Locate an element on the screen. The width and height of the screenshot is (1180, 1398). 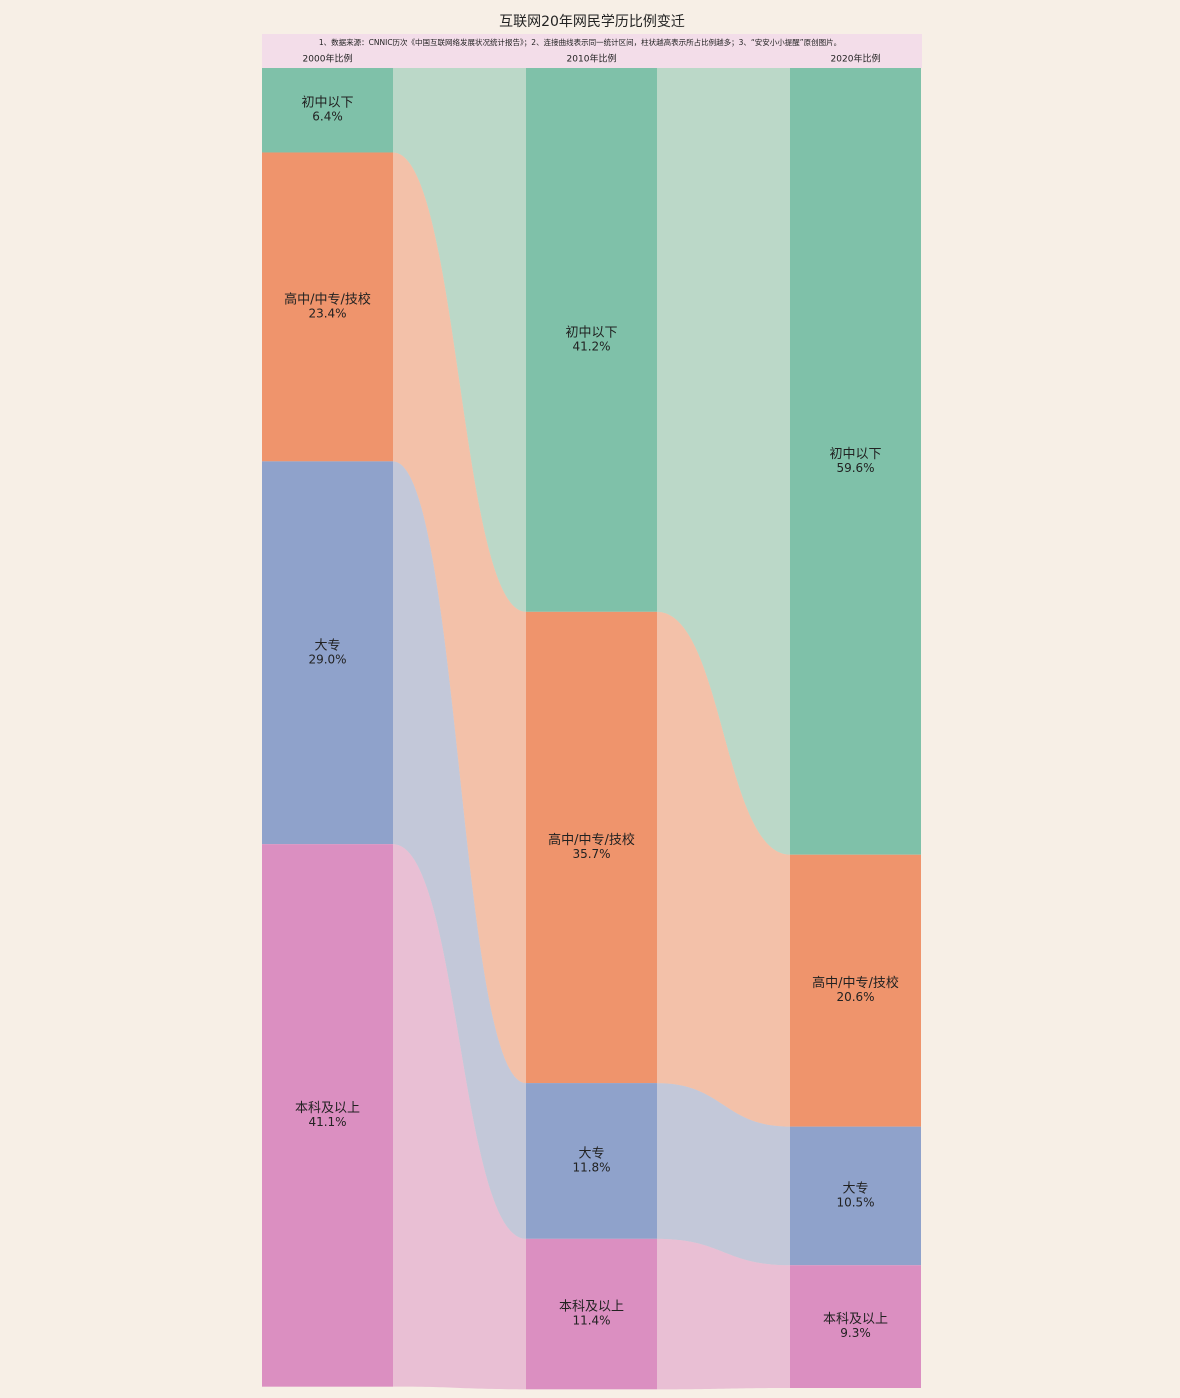
data-label: 23.4% is located at coordinates (327, 313).